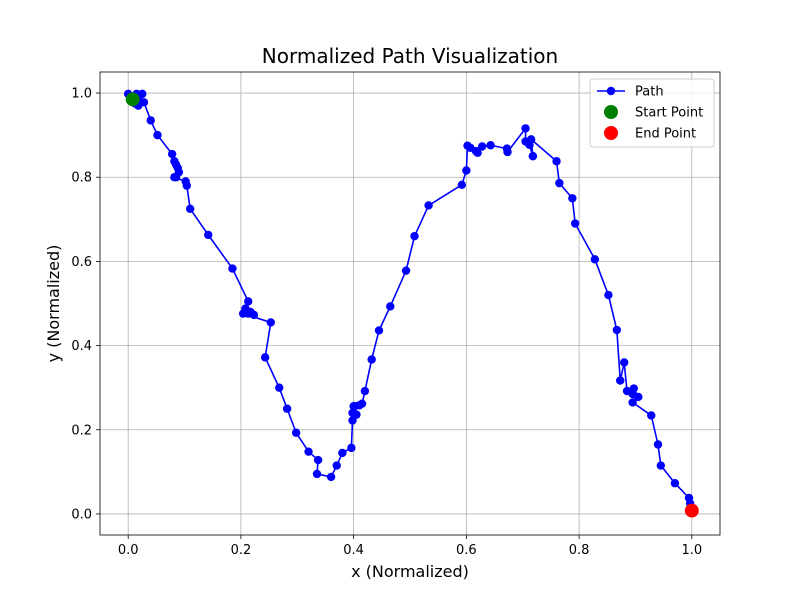 The width and height of the screenshot is (800, 600). I want to click on legend-label-start-point: Start Point, so click(669, 113).